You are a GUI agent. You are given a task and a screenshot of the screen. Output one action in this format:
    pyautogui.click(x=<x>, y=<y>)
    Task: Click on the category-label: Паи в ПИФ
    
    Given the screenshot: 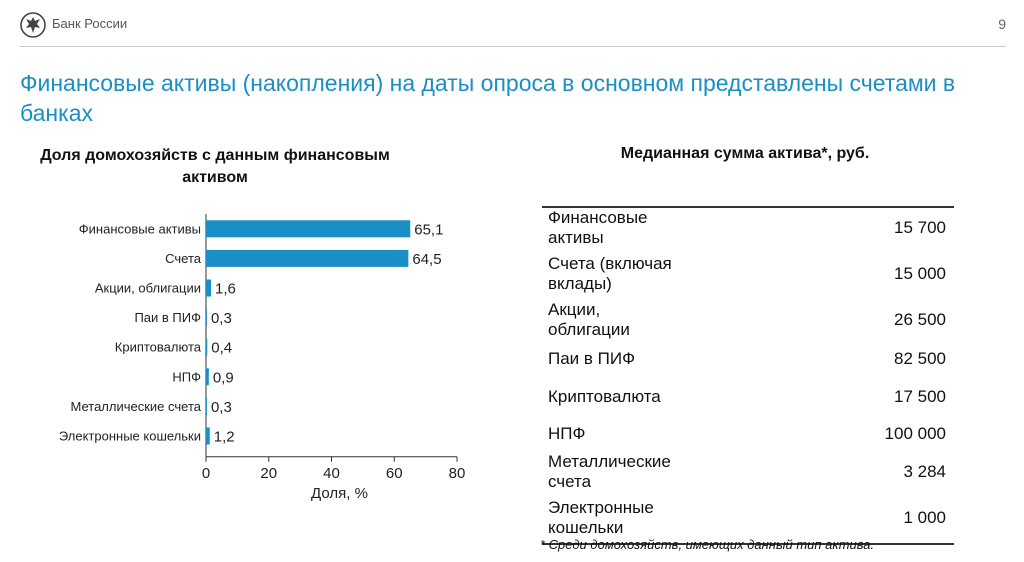 What is the action you would take?
    pyautogui.click(x=167, y=317)
    